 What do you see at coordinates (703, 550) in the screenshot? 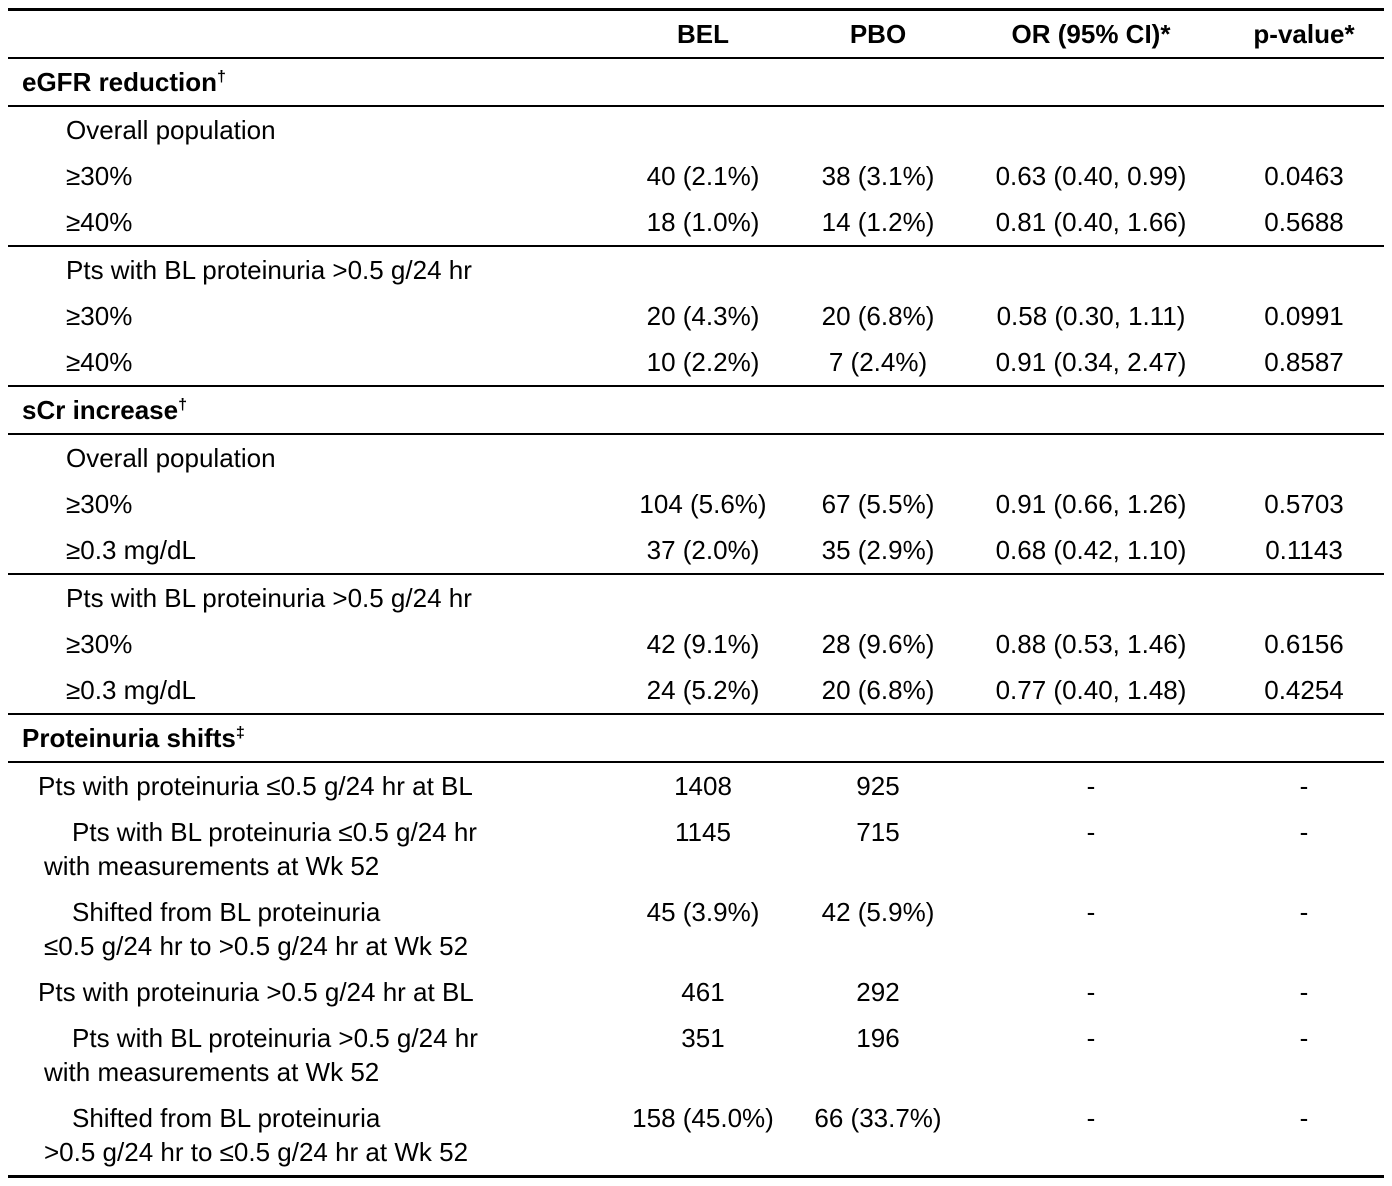
I see `bel-value: 37 (2.0%)` at bounding box center [703, 550].